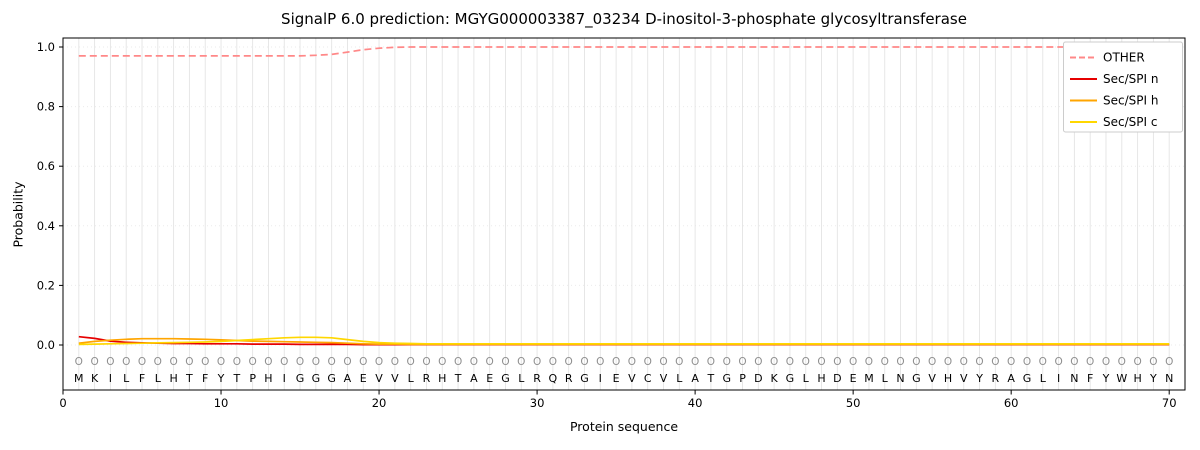 The image size is (1200, 450). What do you see at coordinates (624, 51) in the screenshot?
I see `series-line-other` at bounding box center [624, 51].